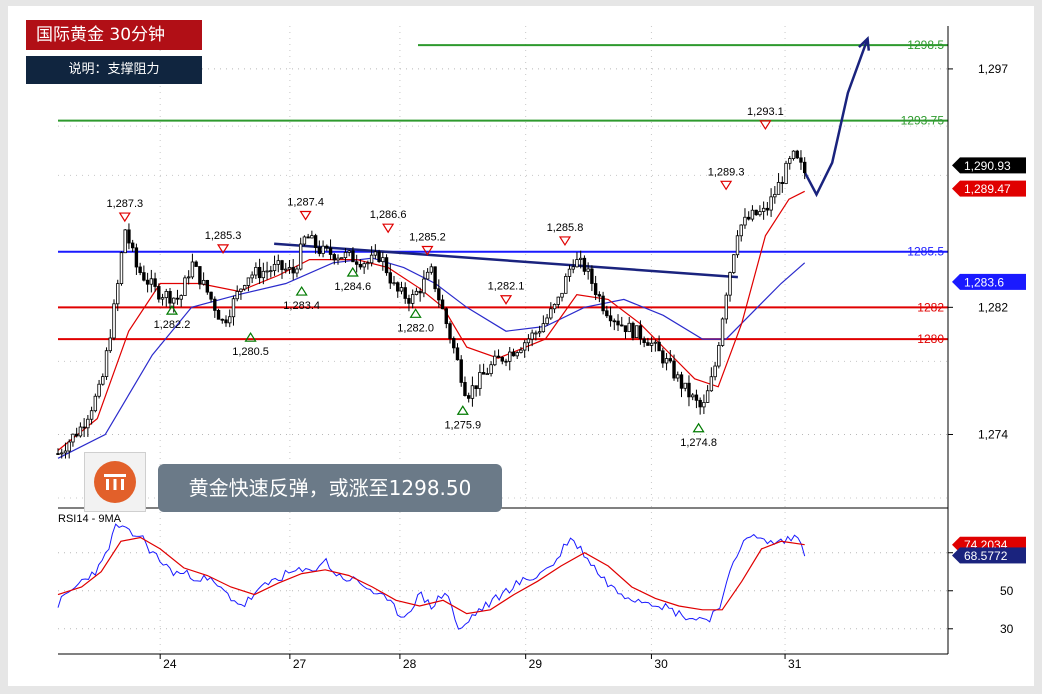  I want to click on x-tick-label: 31, so click(795, 664).